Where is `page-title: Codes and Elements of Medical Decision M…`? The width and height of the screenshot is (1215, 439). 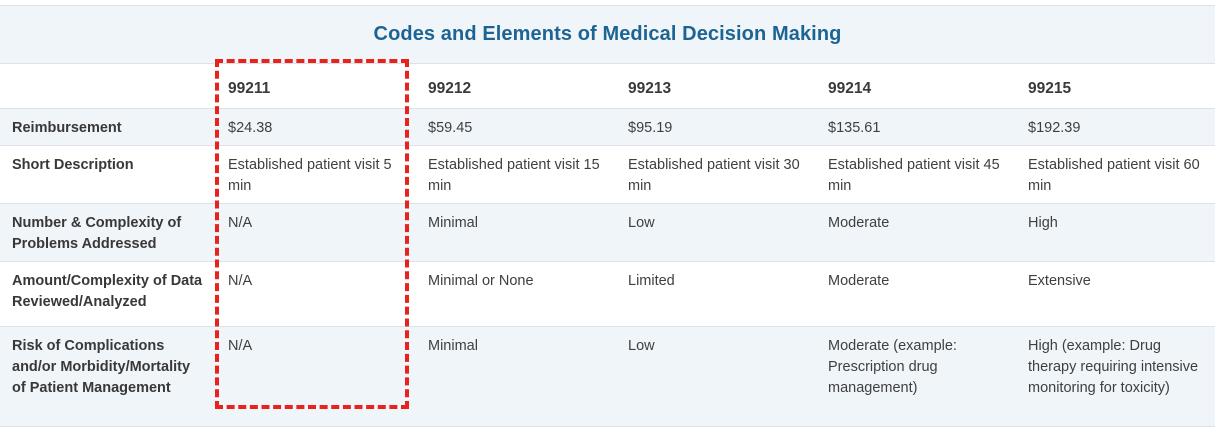
page-title: Codes and Elements of Medical Decision M… is located at coordinates (607, 34).